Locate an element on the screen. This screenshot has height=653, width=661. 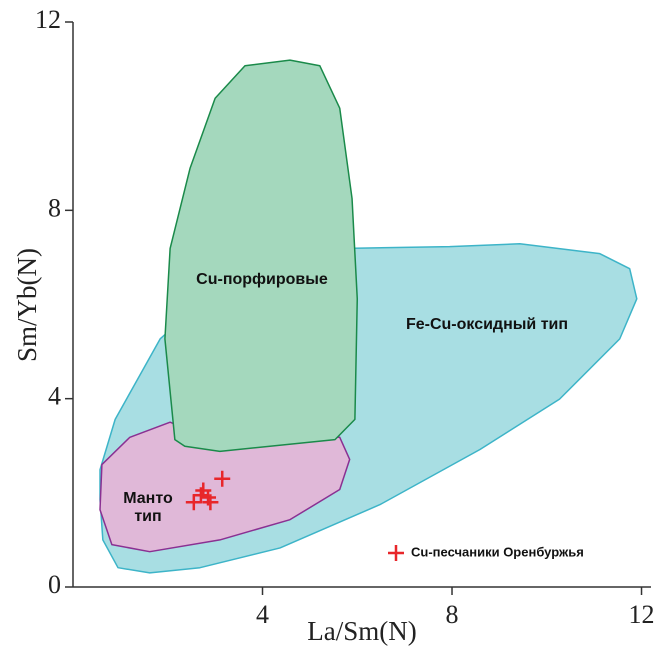
y-tick-label: 0 is located at coordinates (54, 584).